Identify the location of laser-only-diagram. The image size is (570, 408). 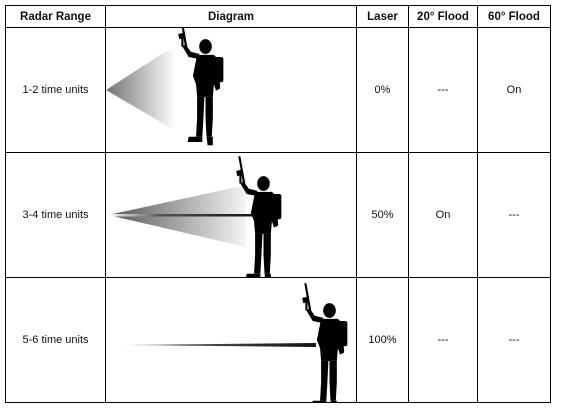
(229, 342).